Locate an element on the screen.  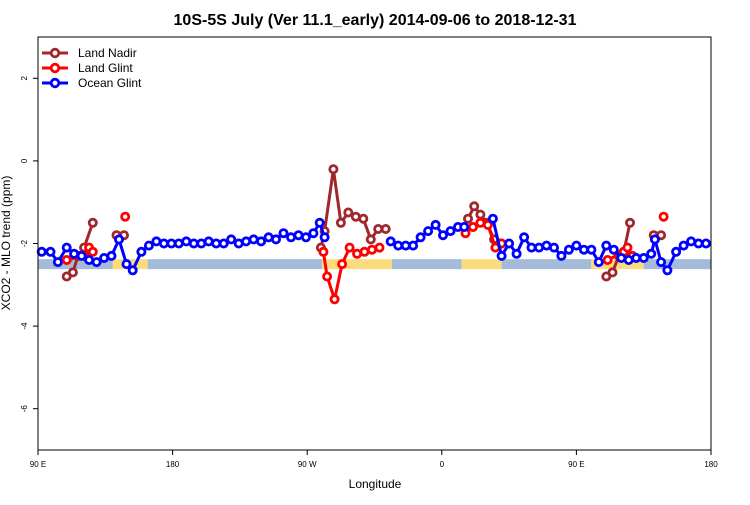
legend-label: Ocean Glint is located at coordinates (110, 83).